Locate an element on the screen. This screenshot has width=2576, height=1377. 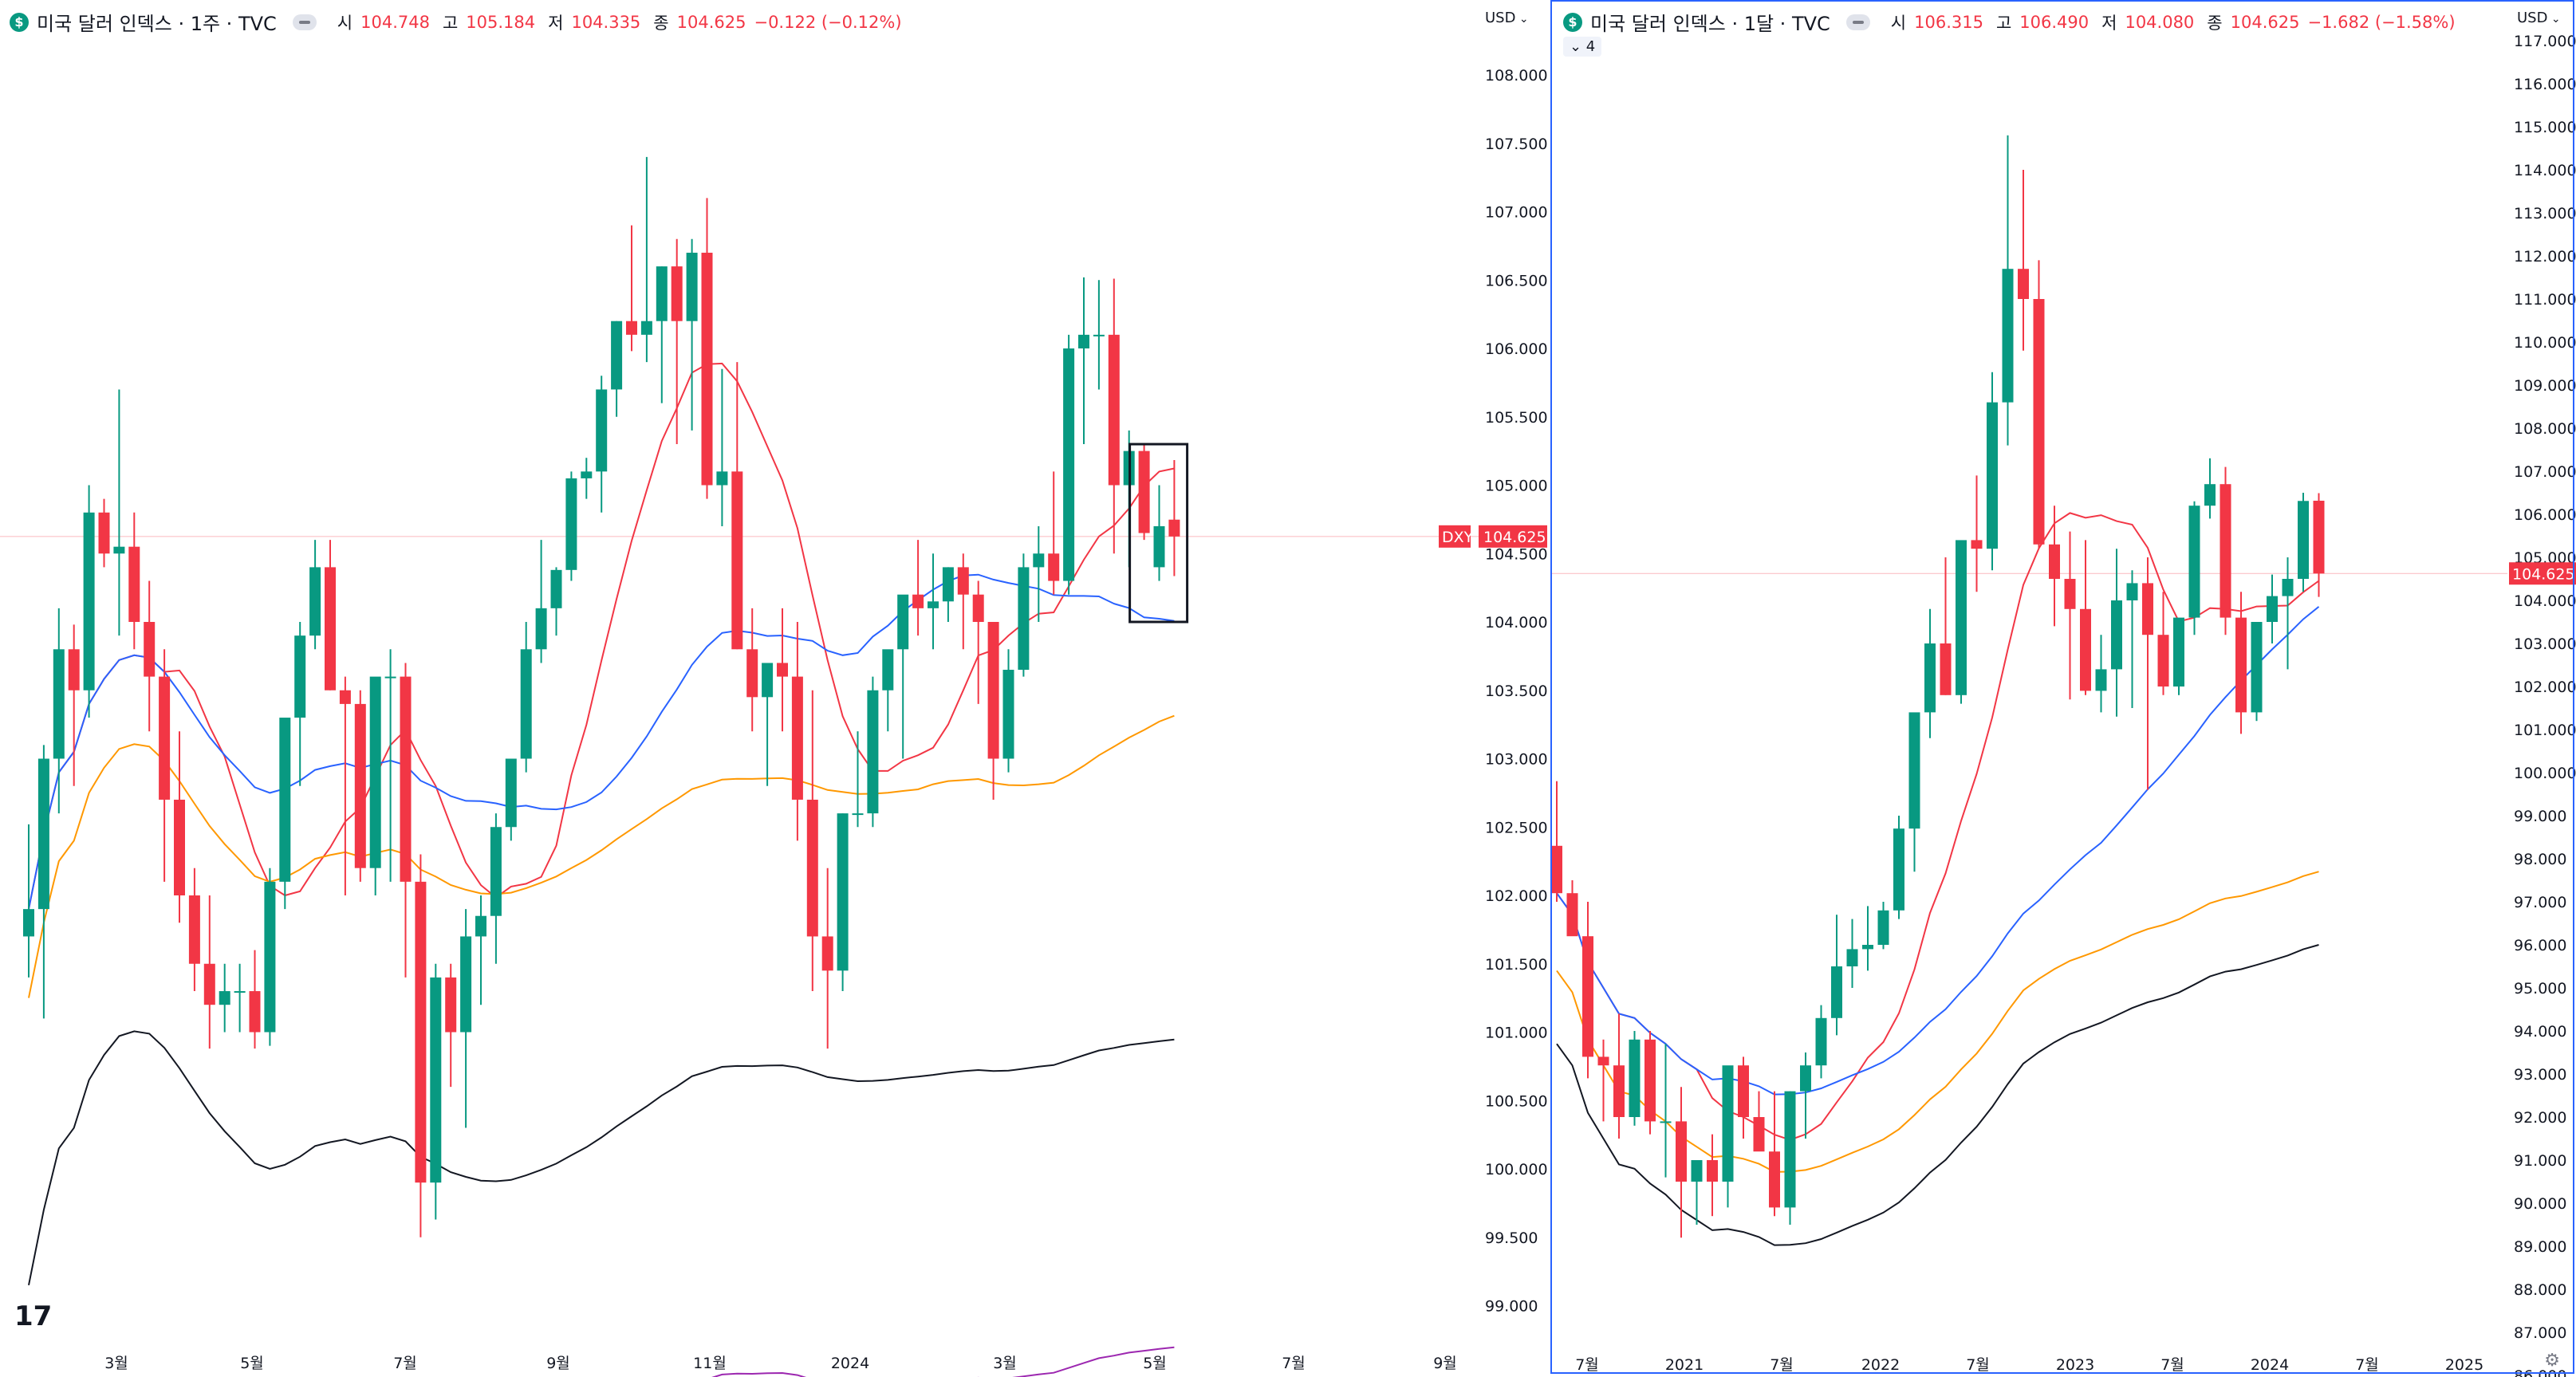
x-tick-label: 2024 is located at coordinates (850, 1364).